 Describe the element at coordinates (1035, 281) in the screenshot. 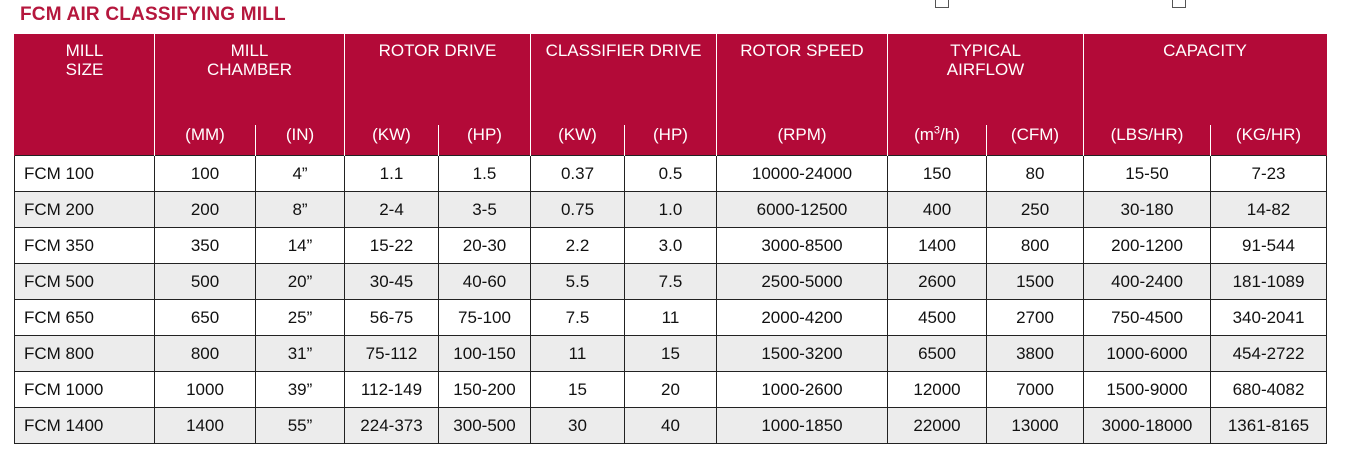

I see `table-cell: 1500` at that location.